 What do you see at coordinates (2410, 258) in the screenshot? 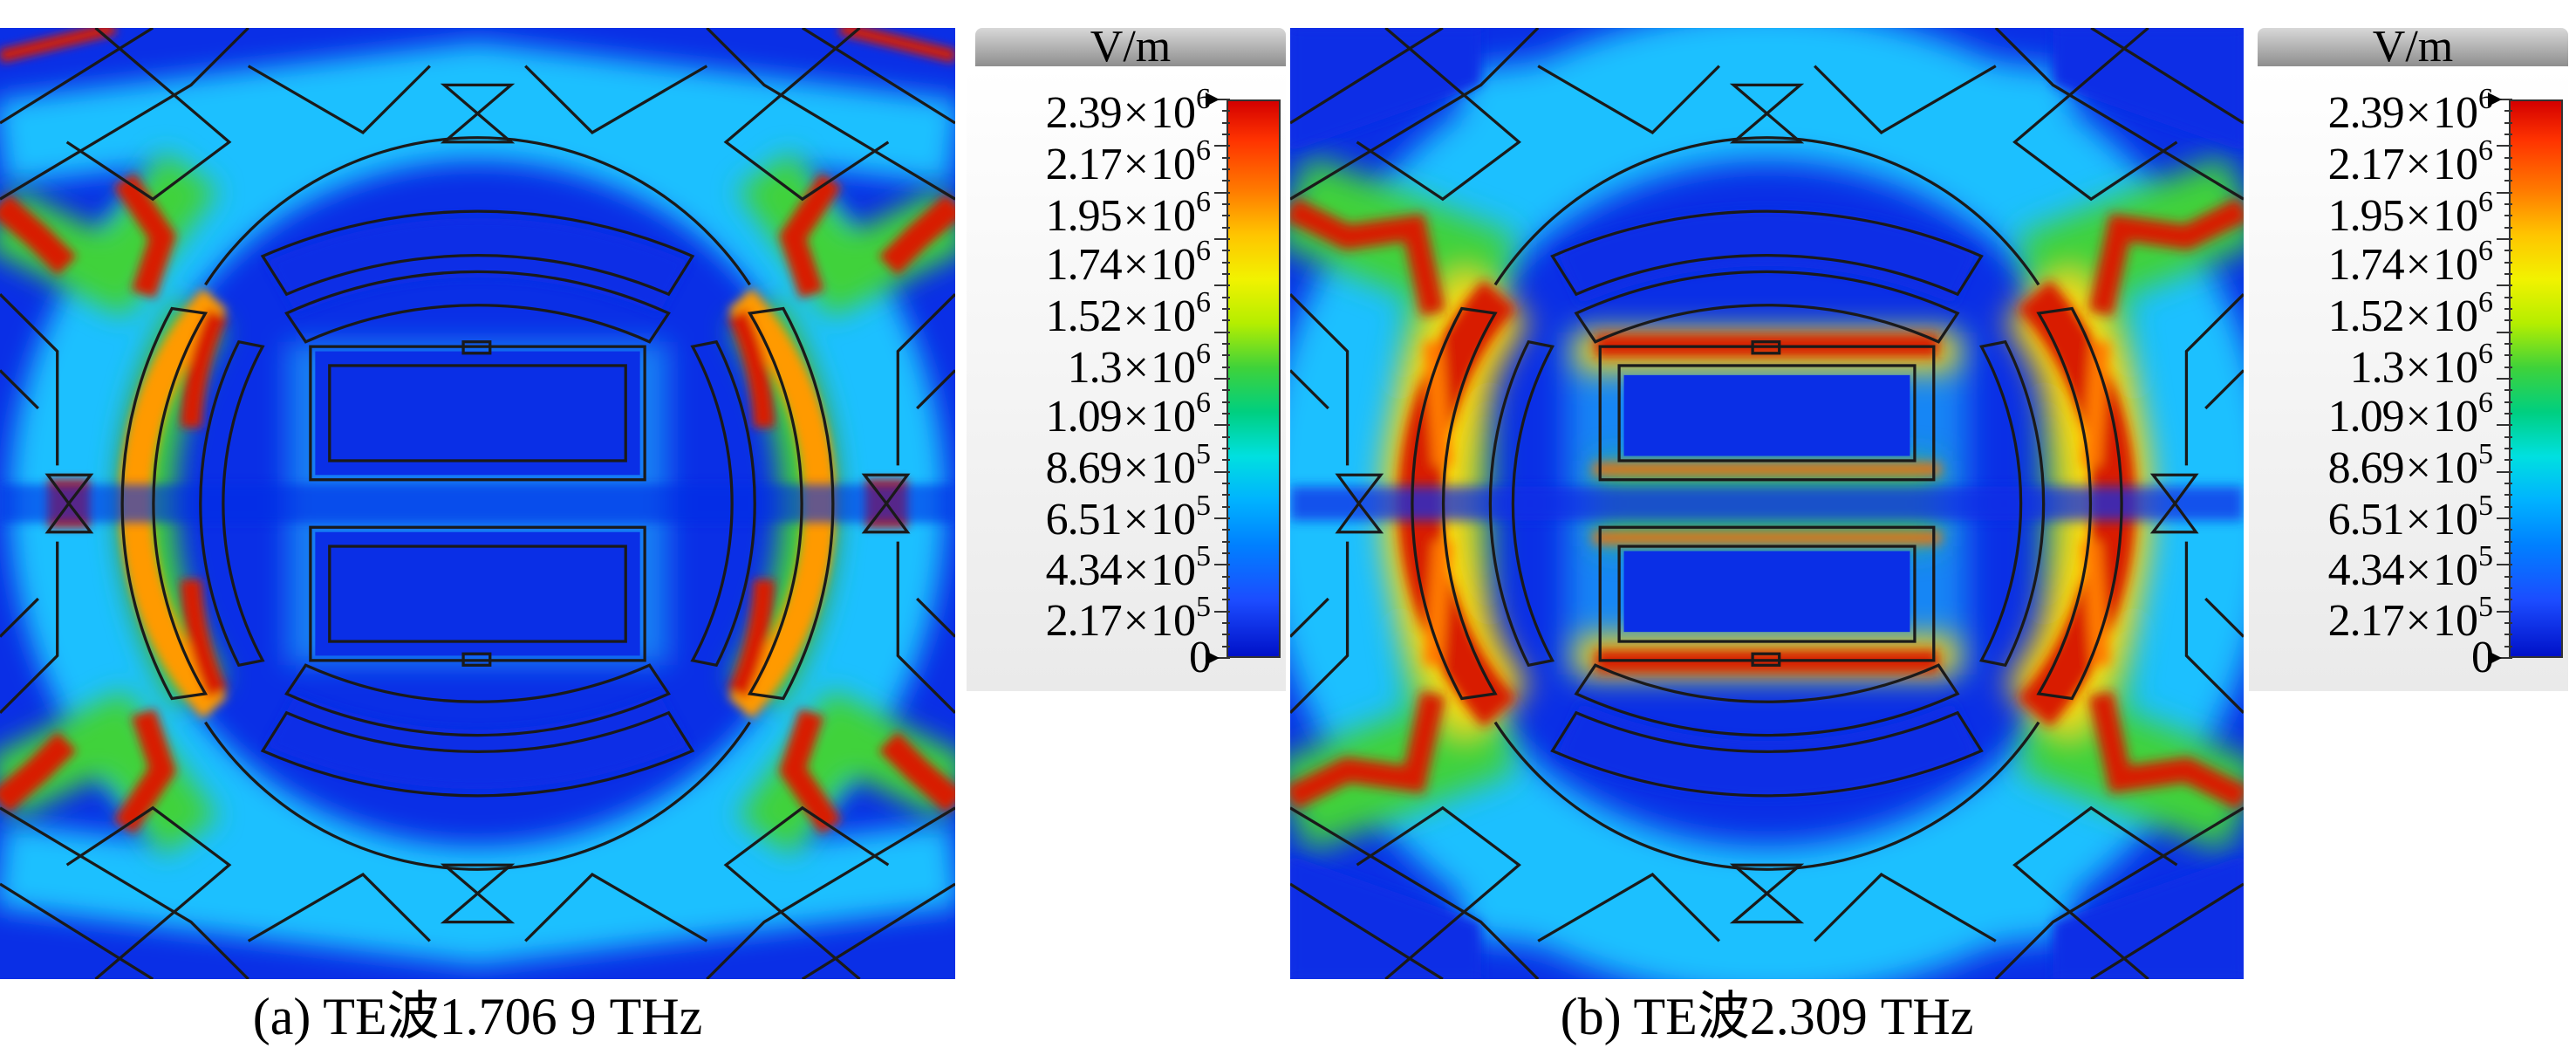
I see `colorbar-tick-label: 1.74×10⁶` at bounding box center [2410, 258].